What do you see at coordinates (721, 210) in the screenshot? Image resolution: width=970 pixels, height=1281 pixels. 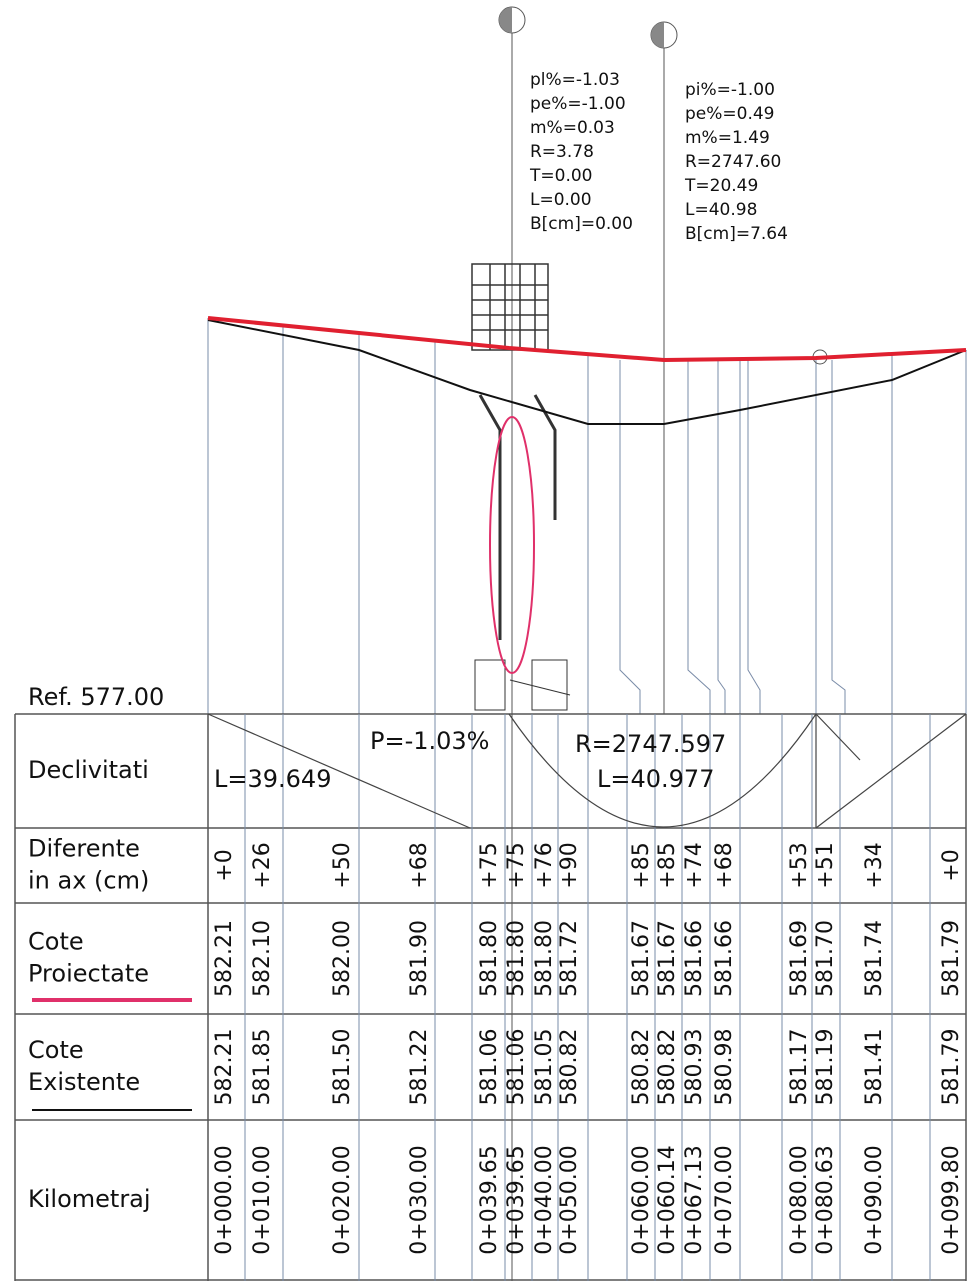 I see `annotation-line: L=40.98` at bounding box center [721, 210].